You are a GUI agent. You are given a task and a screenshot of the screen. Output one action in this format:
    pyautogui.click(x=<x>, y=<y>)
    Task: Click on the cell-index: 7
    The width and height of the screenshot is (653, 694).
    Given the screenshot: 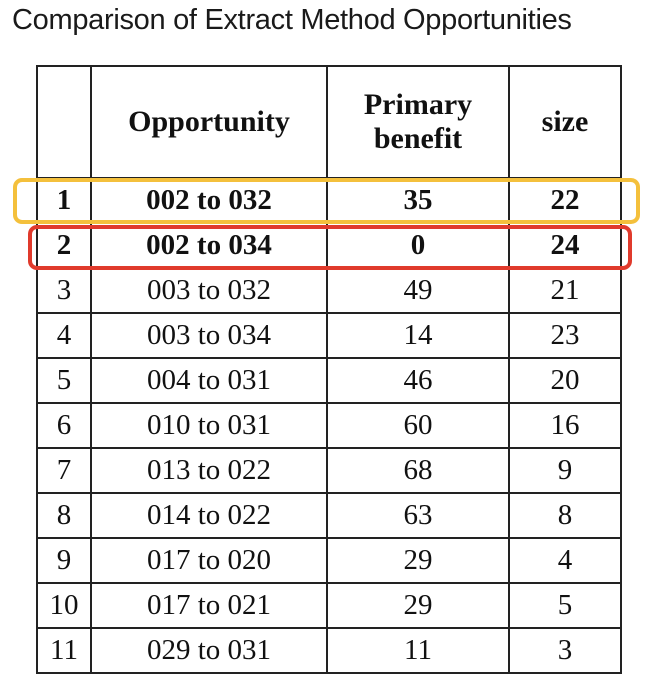 What is the action you would take?
    pyautogui.click(x=64, y=470)
    